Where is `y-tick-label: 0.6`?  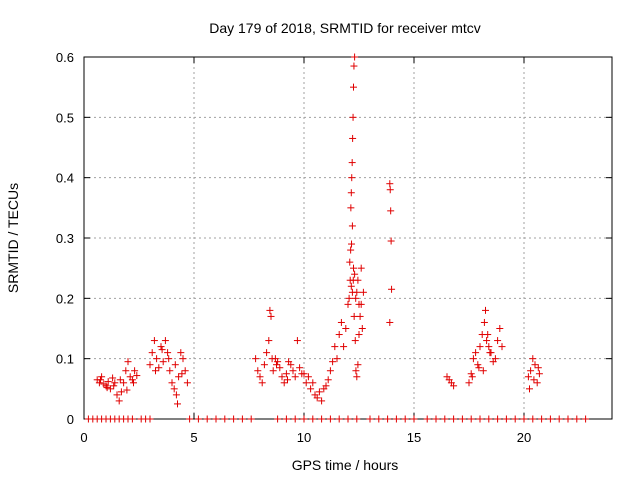 y-tick-label: 0.6 is located at coordinates (65, 57).